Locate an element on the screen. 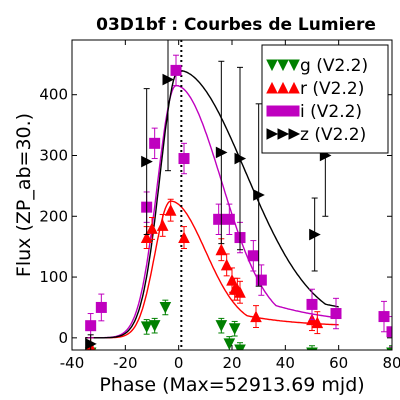  y-tick-label: 400 is located at coordinates (53, 95).